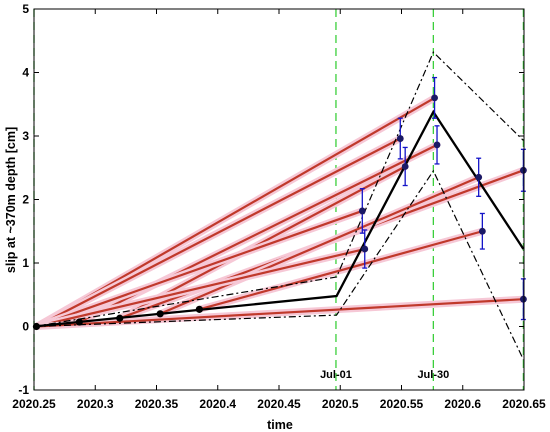  What do you see at coordinates (384, 375) in the screenshot?
I see `annotations: Jul-01 Jul-30` at bounding box center [384, 375].